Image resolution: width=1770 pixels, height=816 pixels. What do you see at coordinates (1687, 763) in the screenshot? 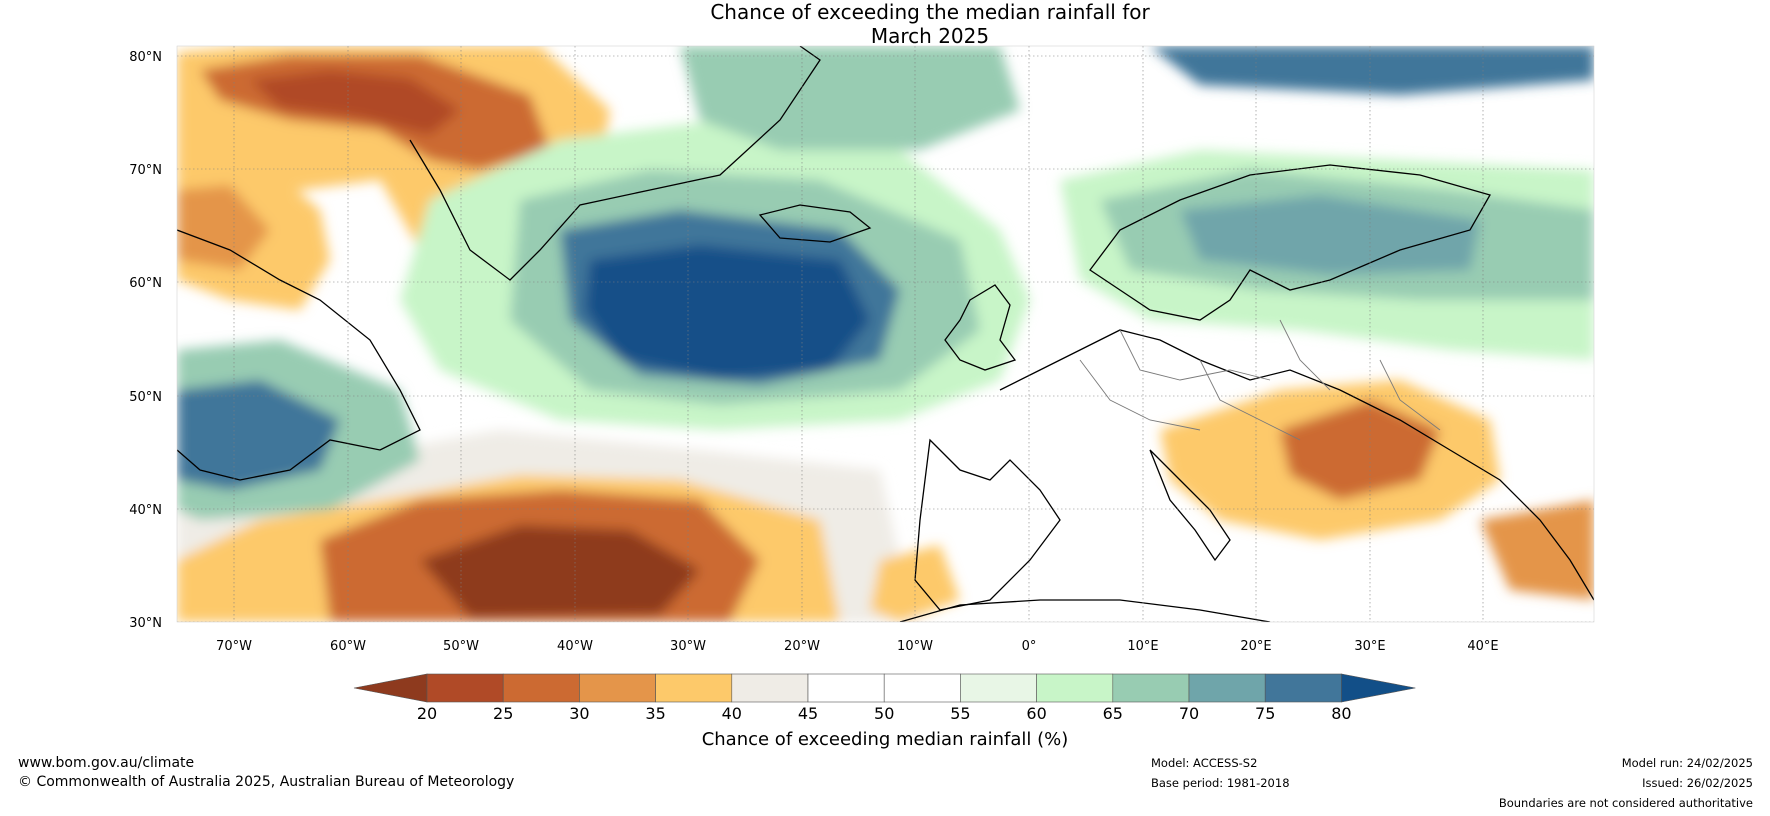
I see `footer-model-run: Model run: 24/02/2025` at bounding box center [1687, 763].